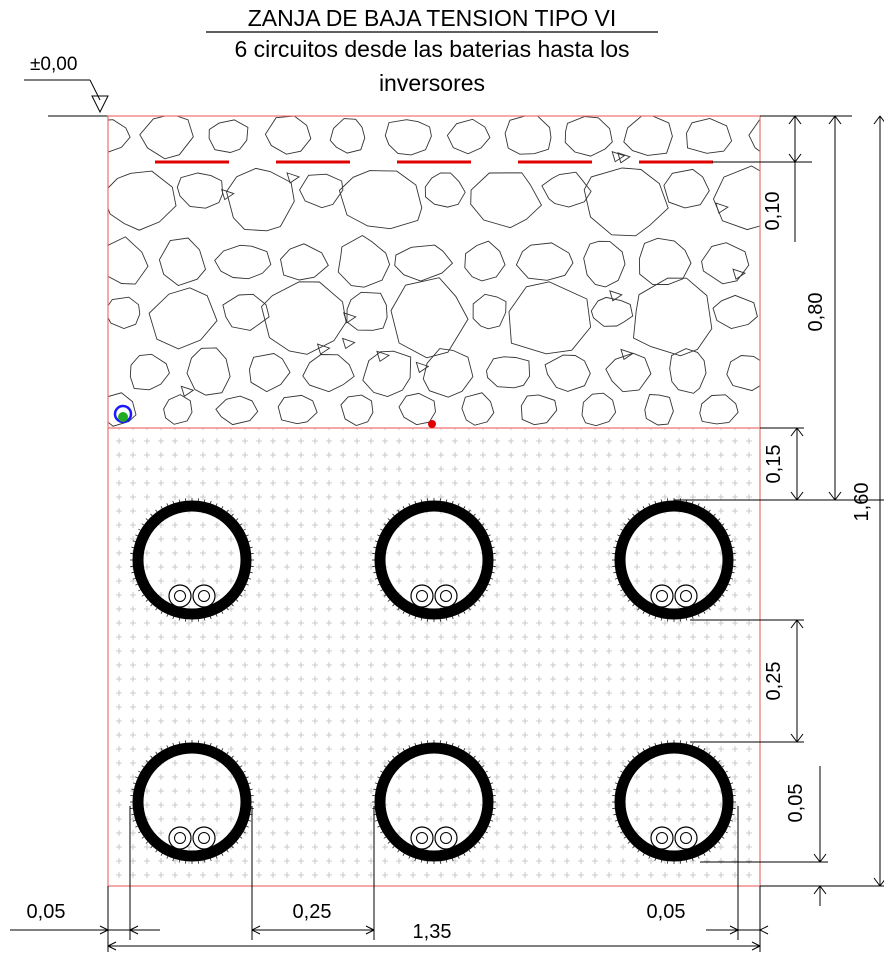  Describe the element at coordinates (432, 932) in the screenshot. I see `dim-total-width: 1,35` at that location.